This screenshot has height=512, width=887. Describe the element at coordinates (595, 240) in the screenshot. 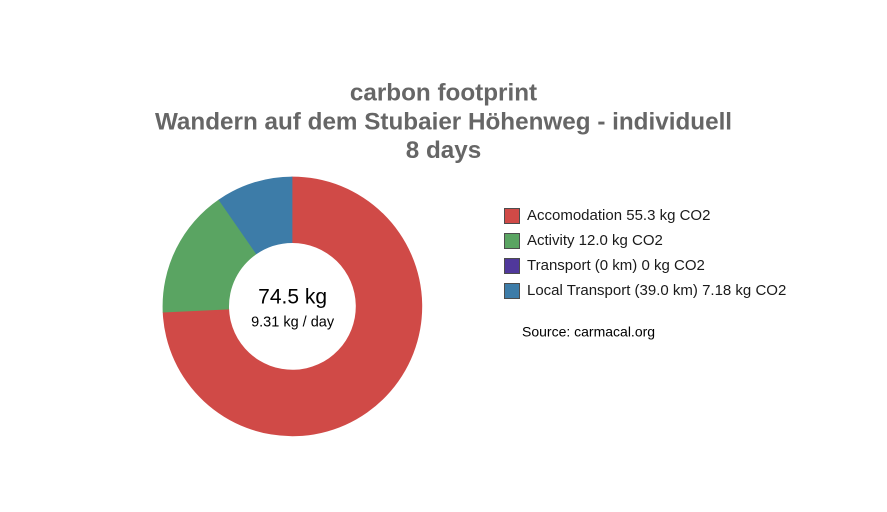

I see `svg-text: Activity 12.0 kg CO2` at that location.